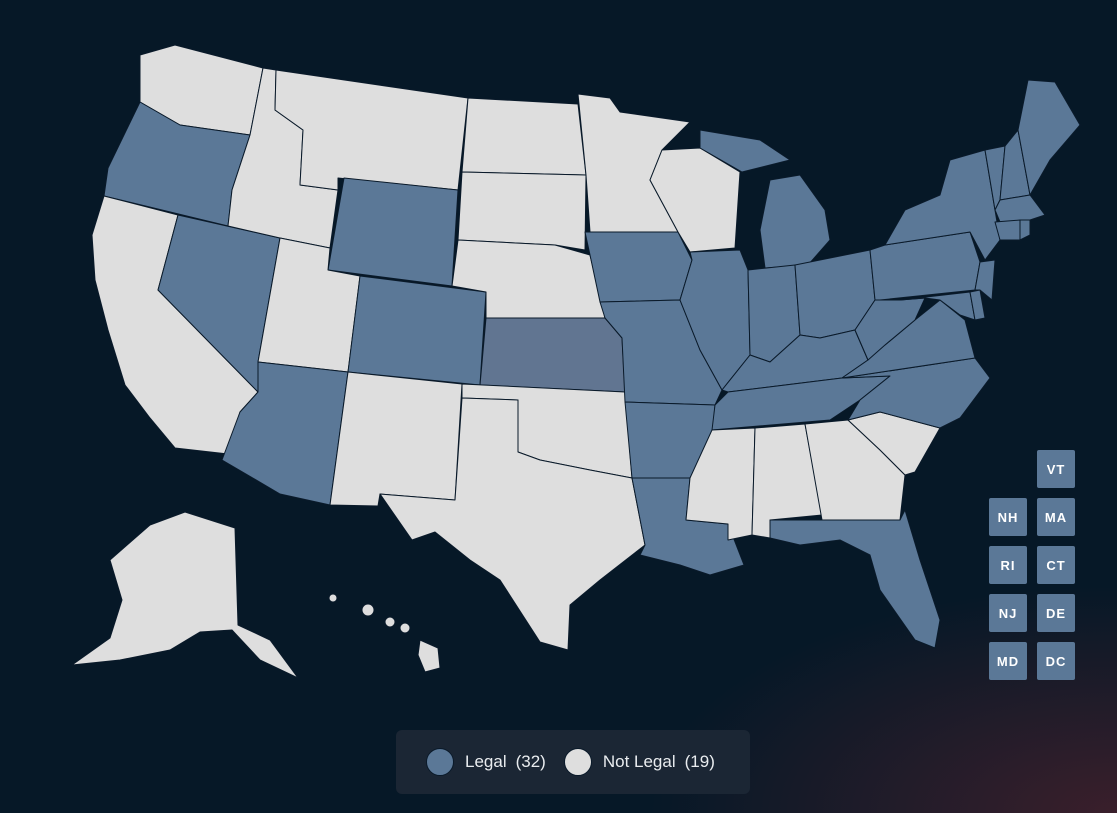  What do you see at coordinates (1056, 469) in the screenshot?
I see `small-state-vt: VT` at bounding box center [1056, 469].